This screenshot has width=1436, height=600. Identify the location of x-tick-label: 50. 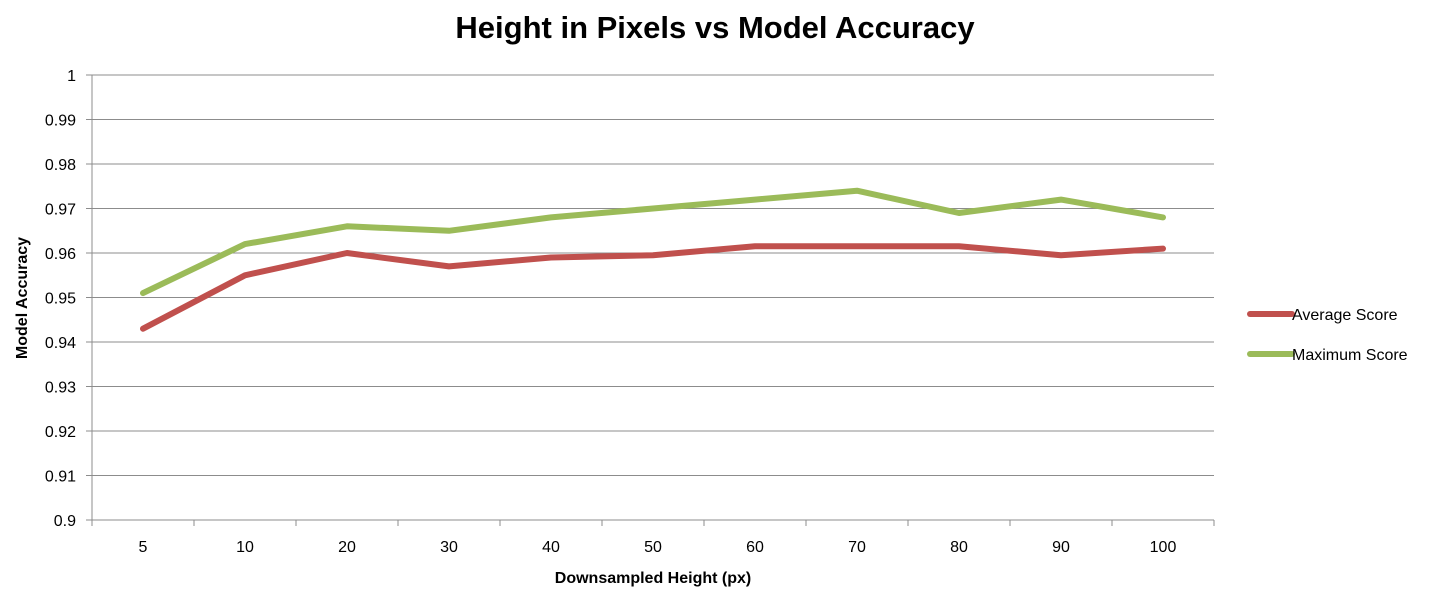
(653, 547).